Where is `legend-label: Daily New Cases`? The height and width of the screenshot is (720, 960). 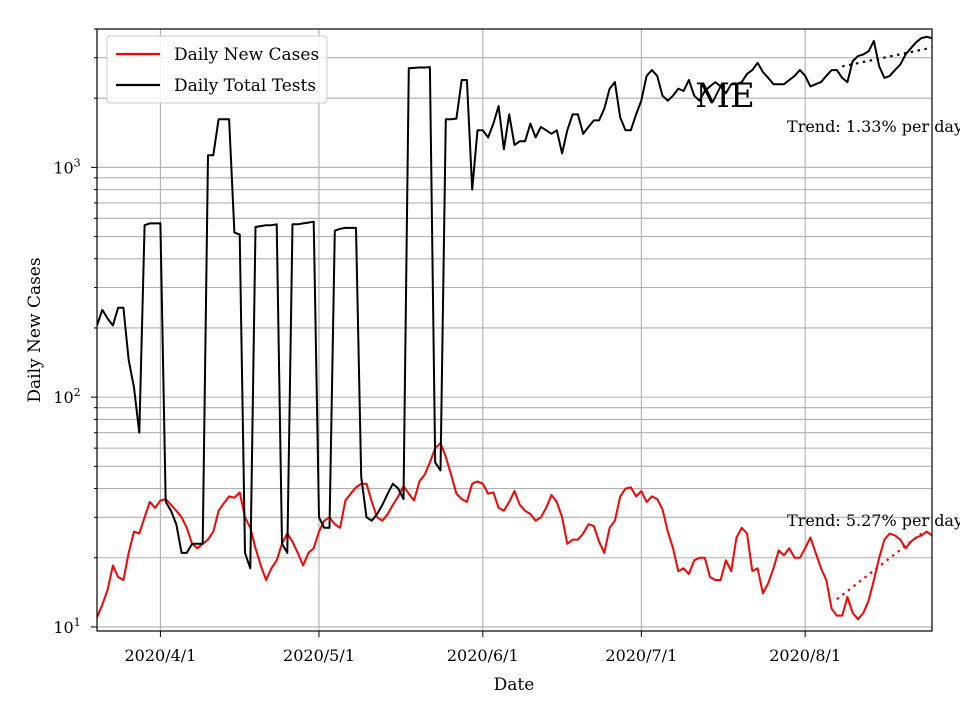
legend-label: Daily New Cases is located at coordinates (246, 55).